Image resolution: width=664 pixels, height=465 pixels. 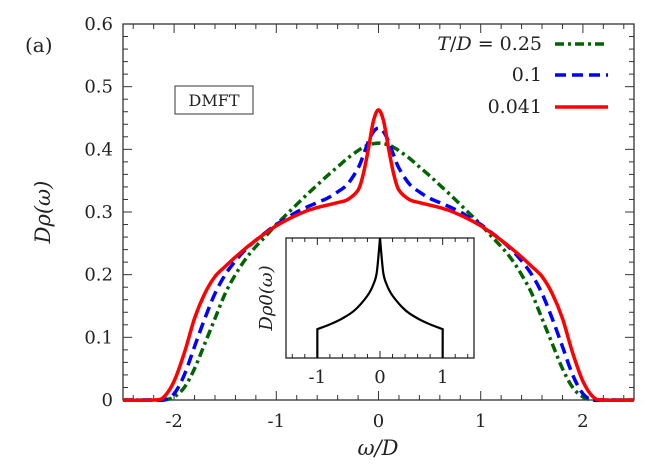 I want to click on inset-frame, so click(x=380, y=298).